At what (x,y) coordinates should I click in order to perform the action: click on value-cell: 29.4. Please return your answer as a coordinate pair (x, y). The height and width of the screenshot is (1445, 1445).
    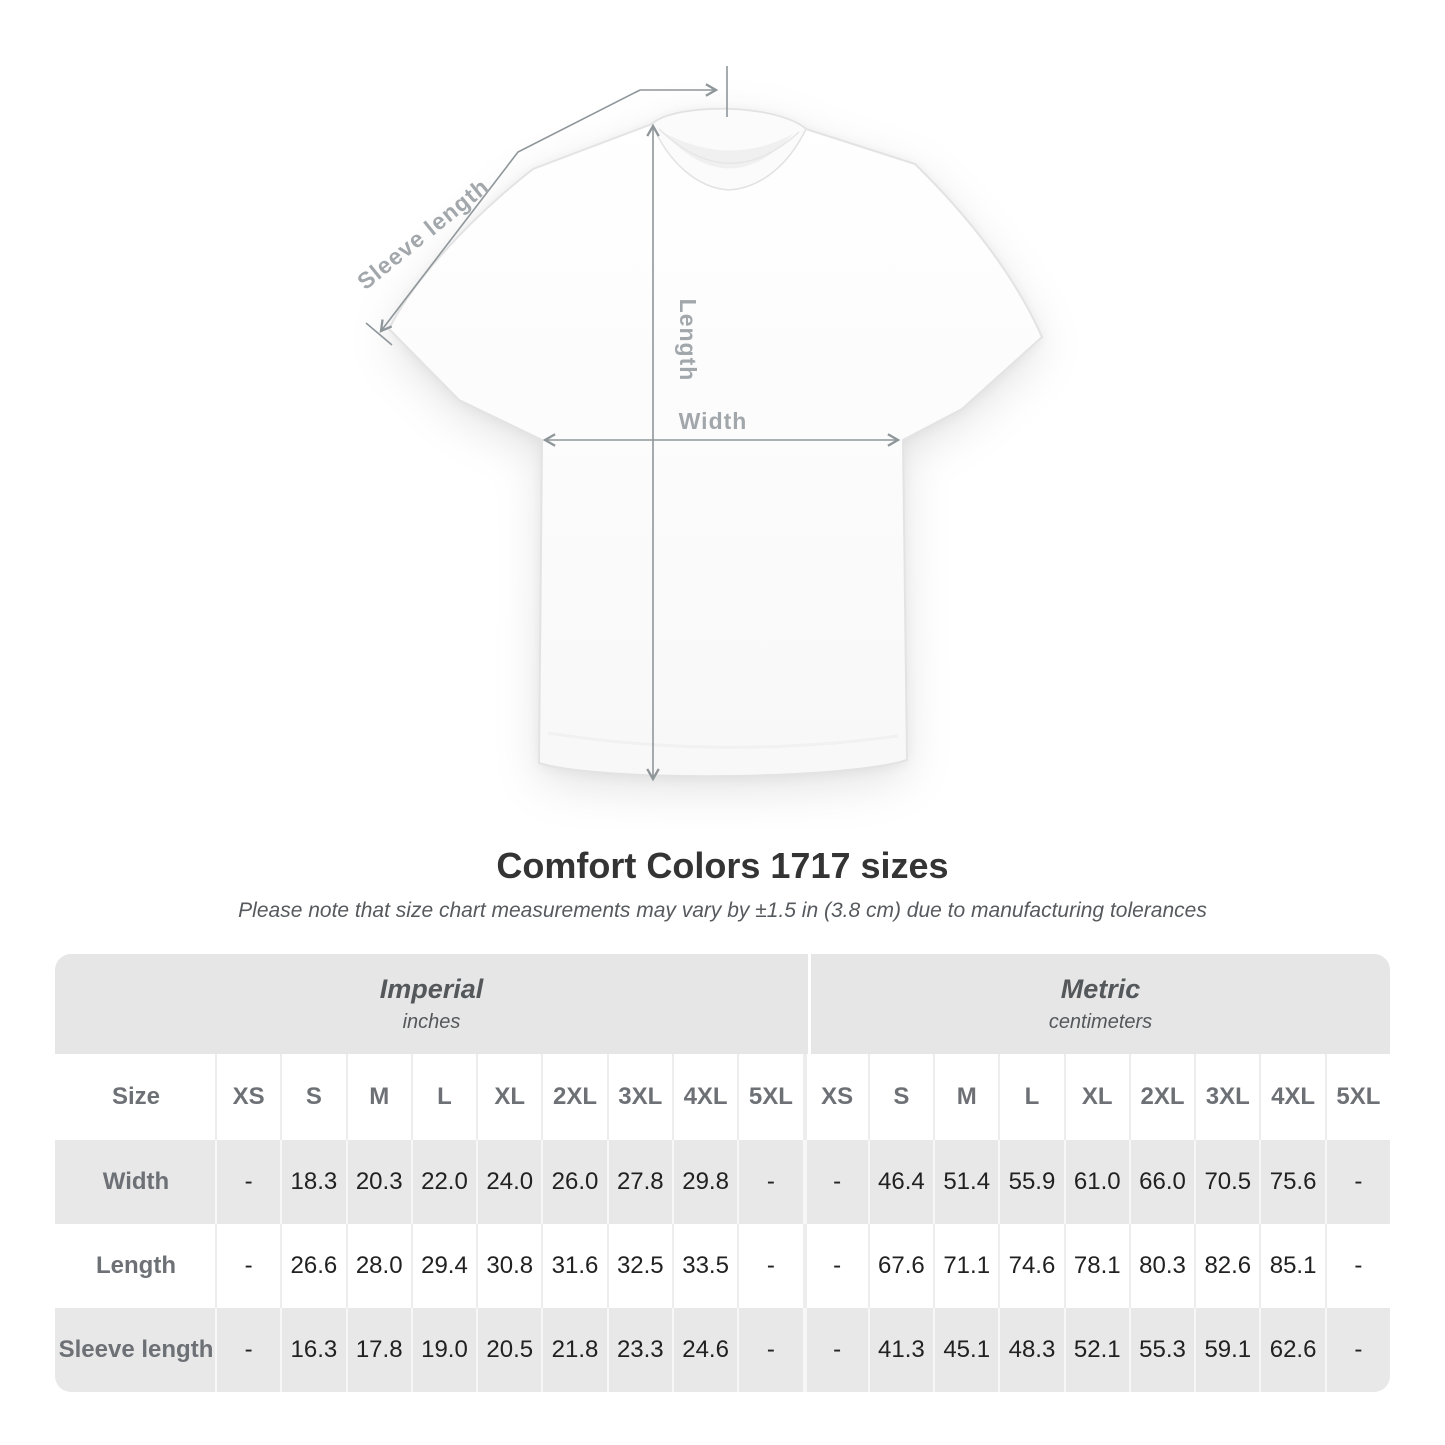
    Looking at the image, I should click on (443, 1265).